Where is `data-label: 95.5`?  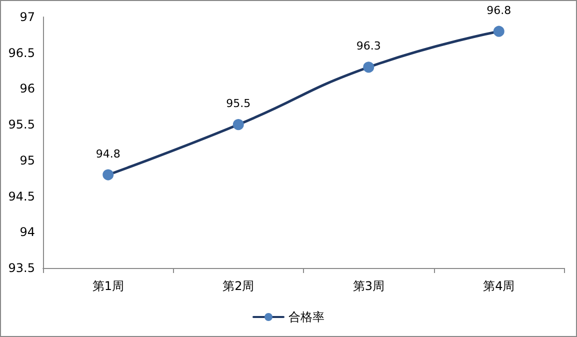 data-label: 95.5 is located at coordinates (238, 103).